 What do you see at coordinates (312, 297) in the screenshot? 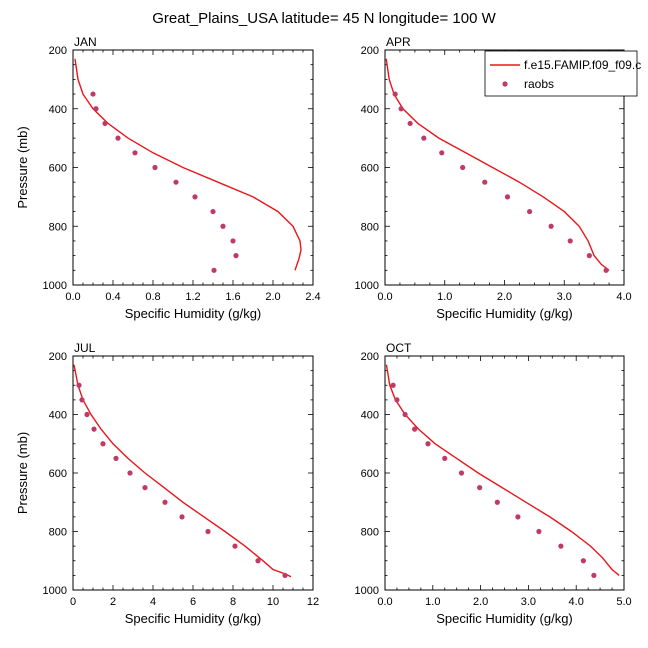
I see `x-tick-label: 2.4` at bounding box center [312, 297].